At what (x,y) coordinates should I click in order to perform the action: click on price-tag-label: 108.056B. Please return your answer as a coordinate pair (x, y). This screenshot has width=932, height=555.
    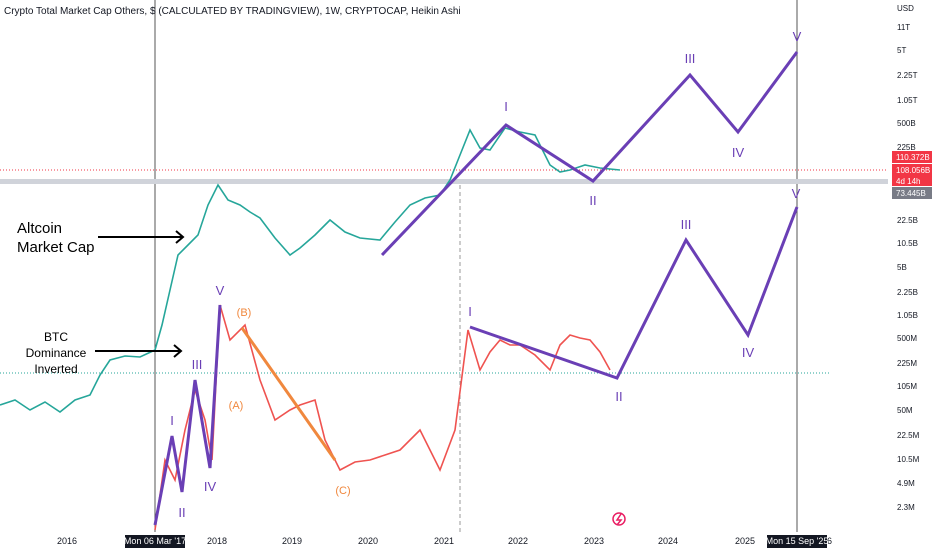
    Looking at the image, I should click on (913, 170).